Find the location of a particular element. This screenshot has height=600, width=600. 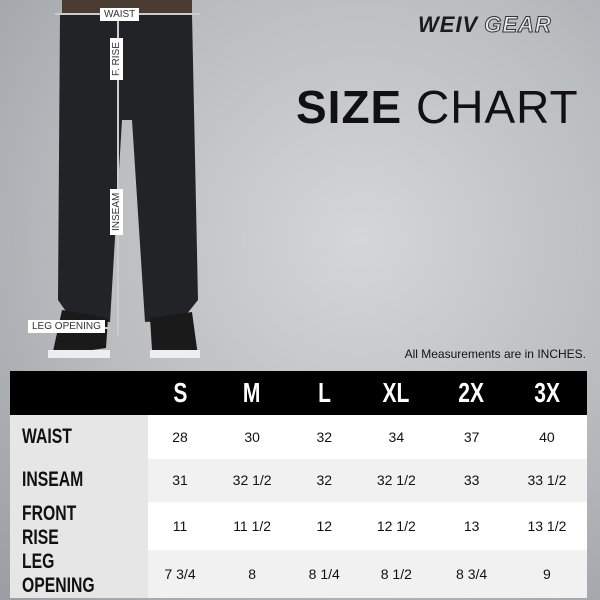

row-label: FRONT RISE is located at coordinates (79, 526).